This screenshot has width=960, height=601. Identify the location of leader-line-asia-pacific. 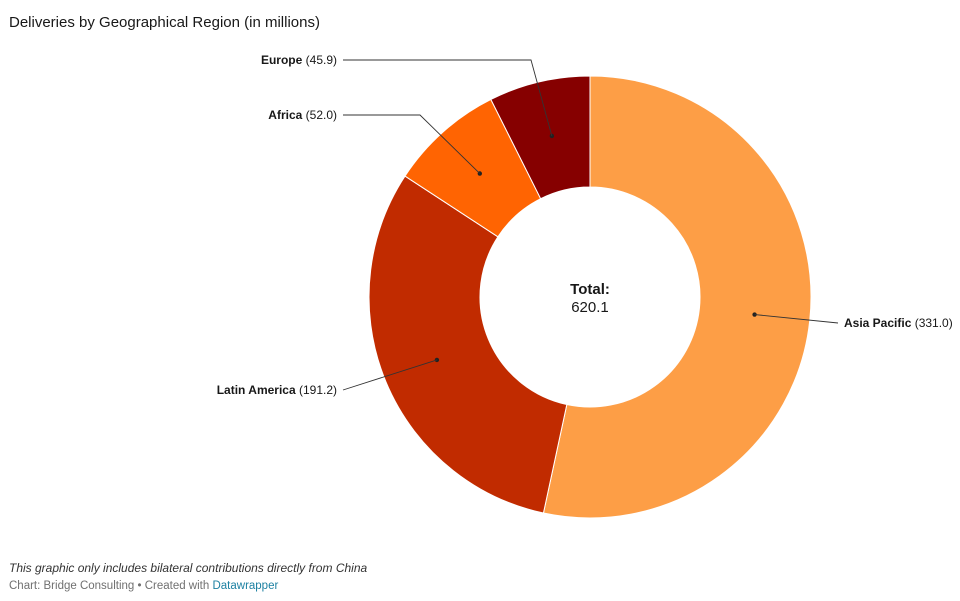
(796, 319).